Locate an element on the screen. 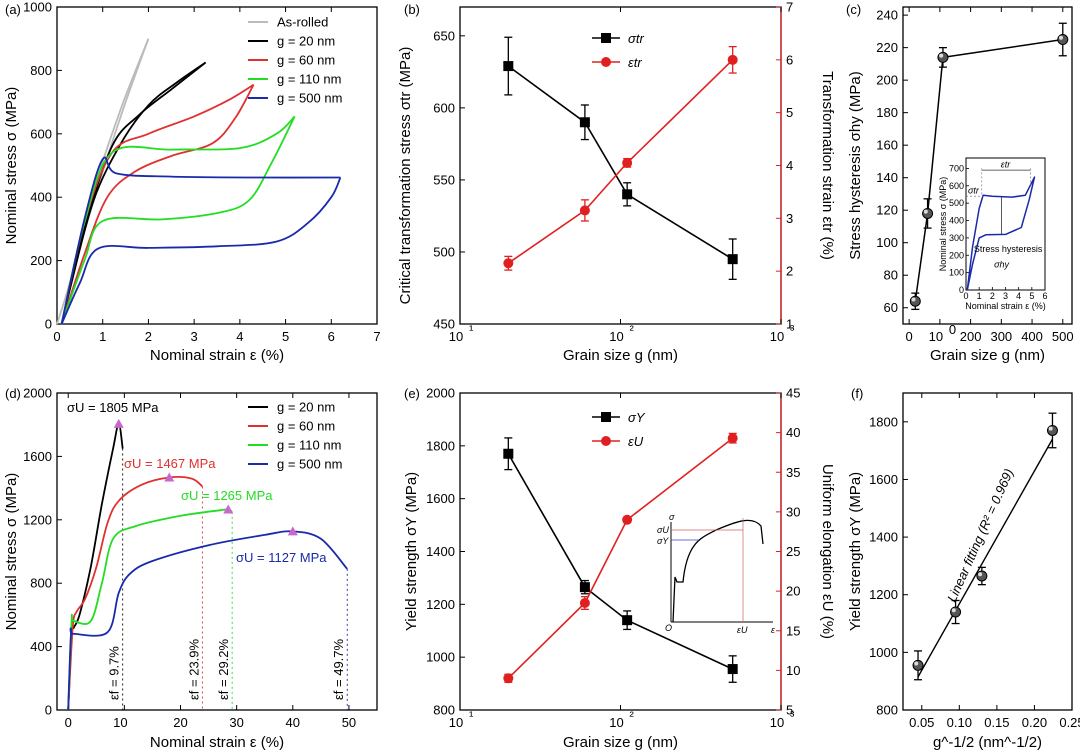 The image size is (1080, 755). legend-label: g = 60 nm is located at coordinates (306, 426).